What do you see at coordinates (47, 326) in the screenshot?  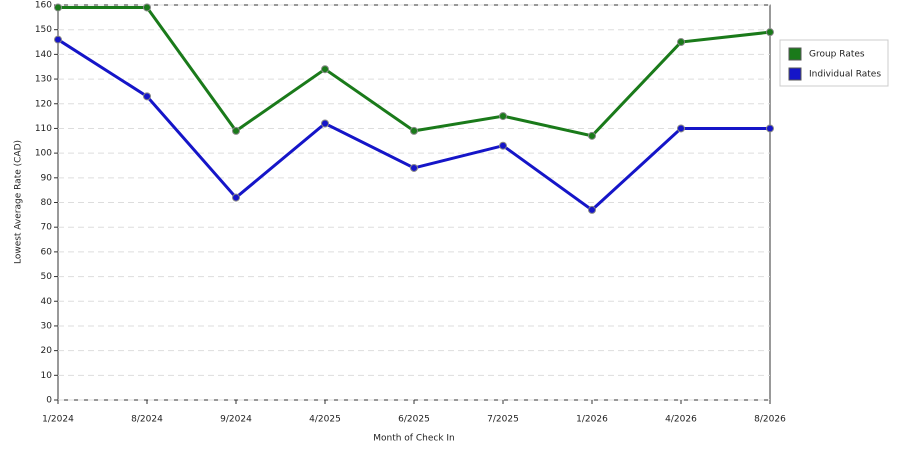 I see `y-tick-label: 30` at bounding box center [47, 326].